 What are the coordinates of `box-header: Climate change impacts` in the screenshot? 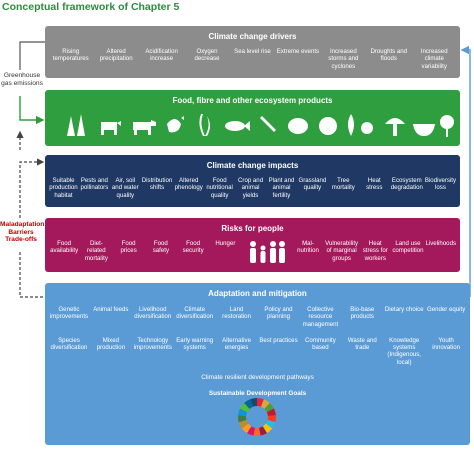 It's located at (252, 165).